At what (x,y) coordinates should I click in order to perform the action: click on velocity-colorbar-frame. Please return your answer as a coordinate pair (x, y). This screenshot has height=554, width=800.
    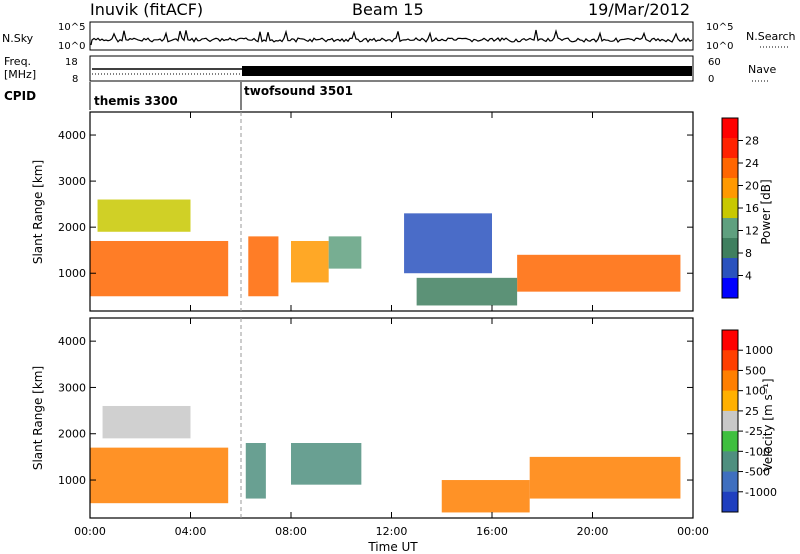
    Looking at the image, I should click on (730, 421).